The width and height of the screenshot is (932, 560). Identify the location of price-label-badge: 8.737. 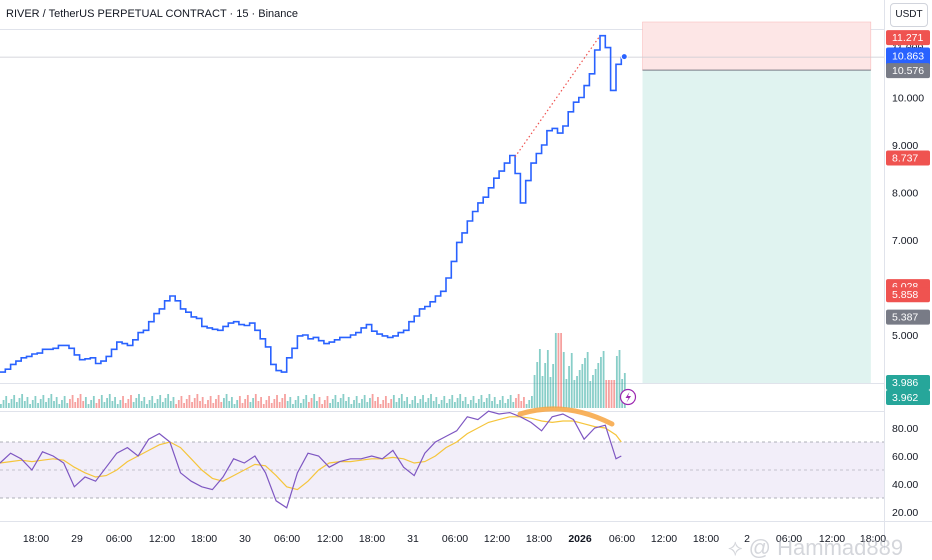
(908, 158).